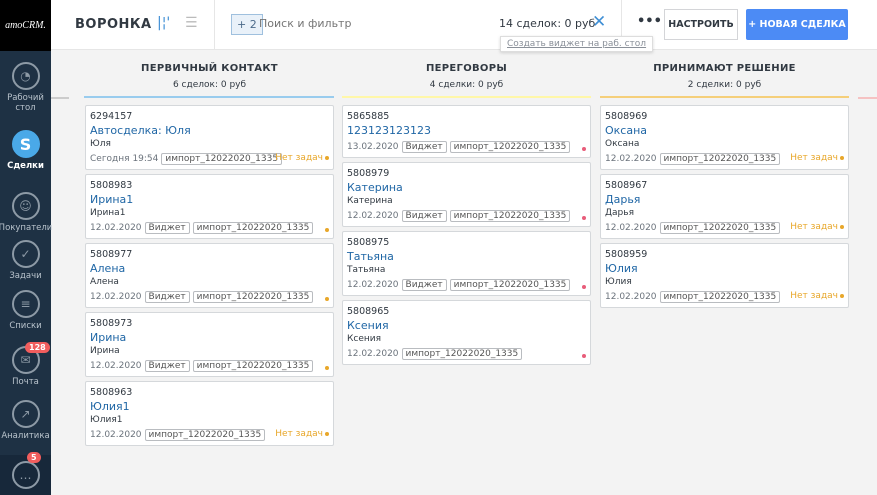 This screenshot has height=495, width=877. Describe the element at coordinates (621, 268) in the screenshot. I see `deal-name-link: Юлия` at that location.